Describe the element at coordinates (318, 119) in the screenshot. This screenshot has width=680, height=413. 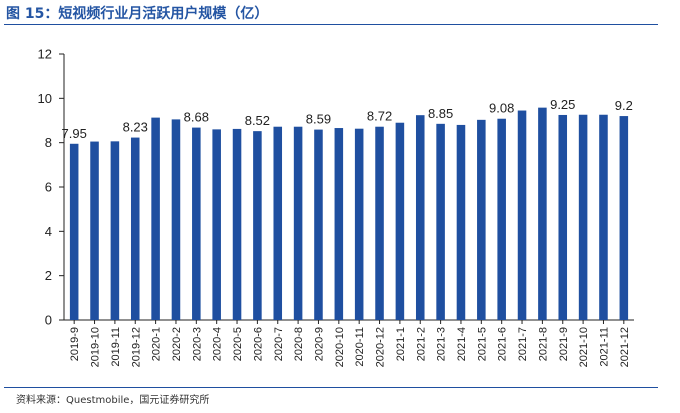
I see `data-label-2020-9: 8.59` at that location.